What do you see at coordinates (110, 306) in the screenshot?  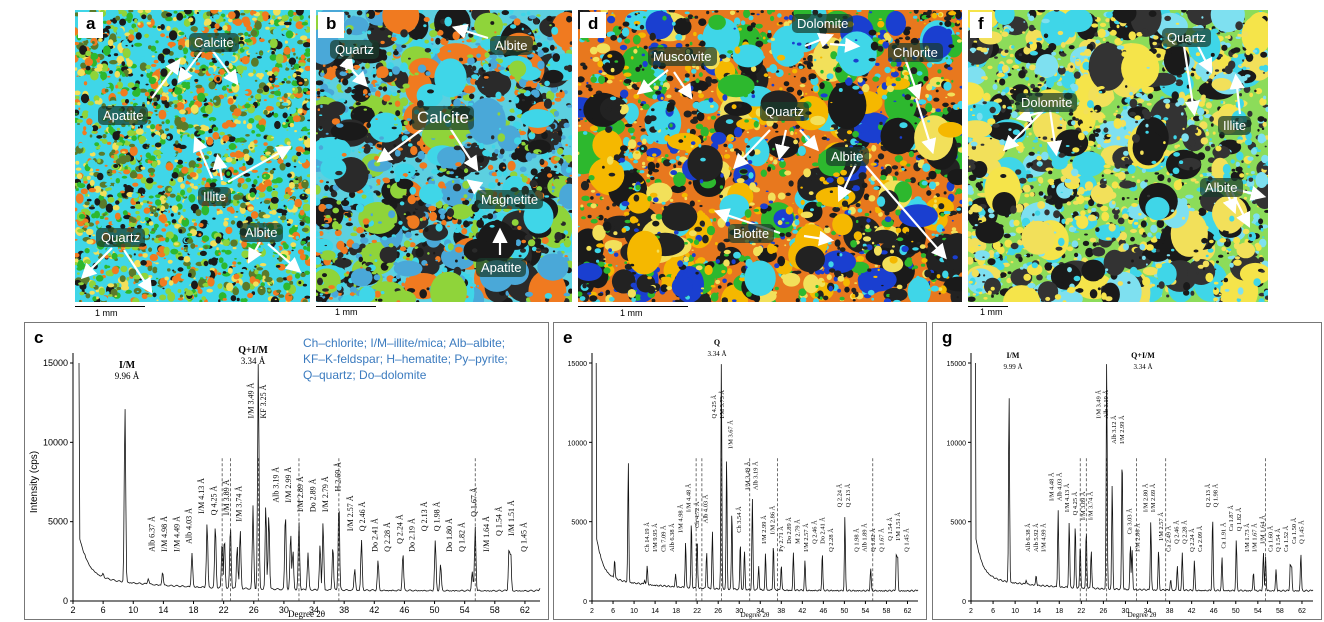 I see `scale-bar-a` at bounding box center [110, 306].